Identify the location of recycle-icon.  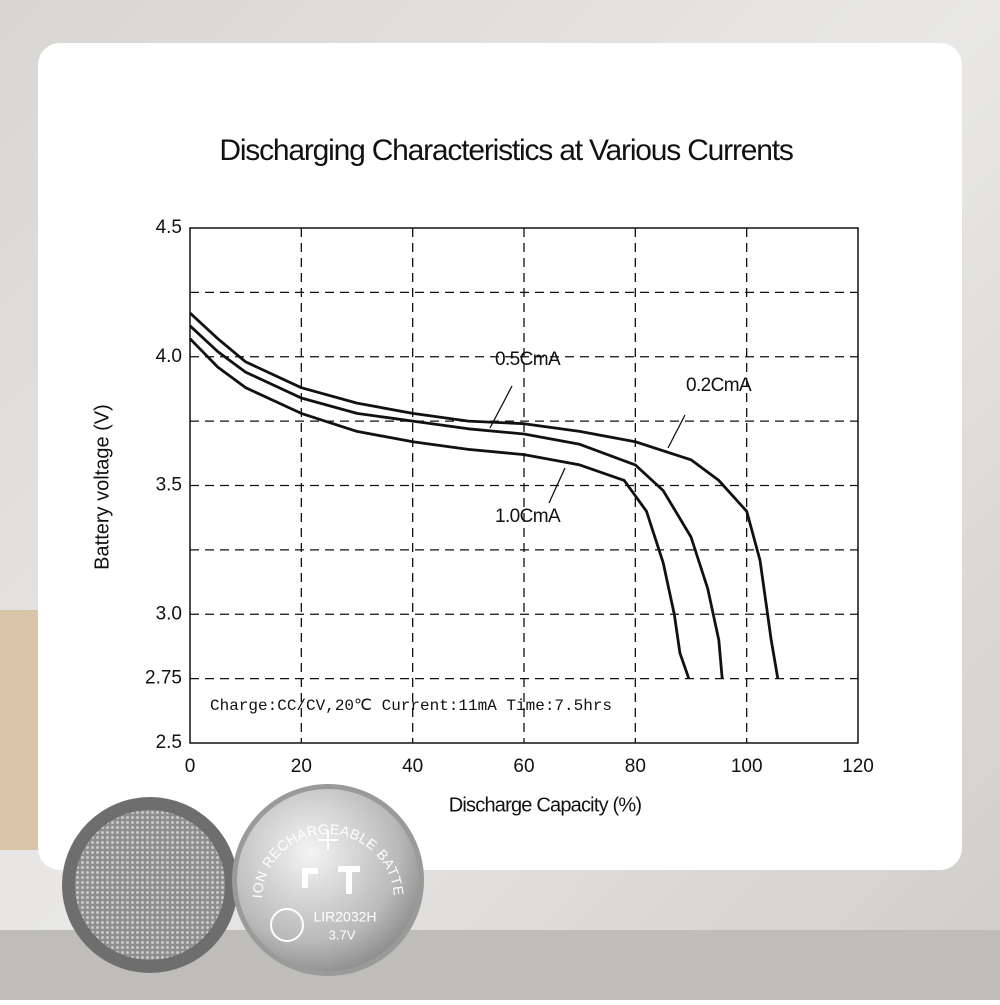
(287, 925).